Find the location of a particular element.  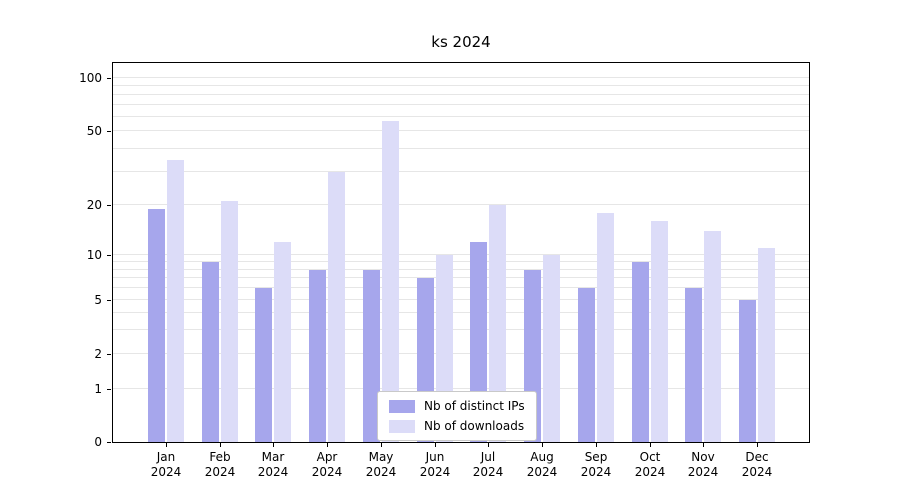

y-tick-label: 2 is located at coordinates (98, 354).